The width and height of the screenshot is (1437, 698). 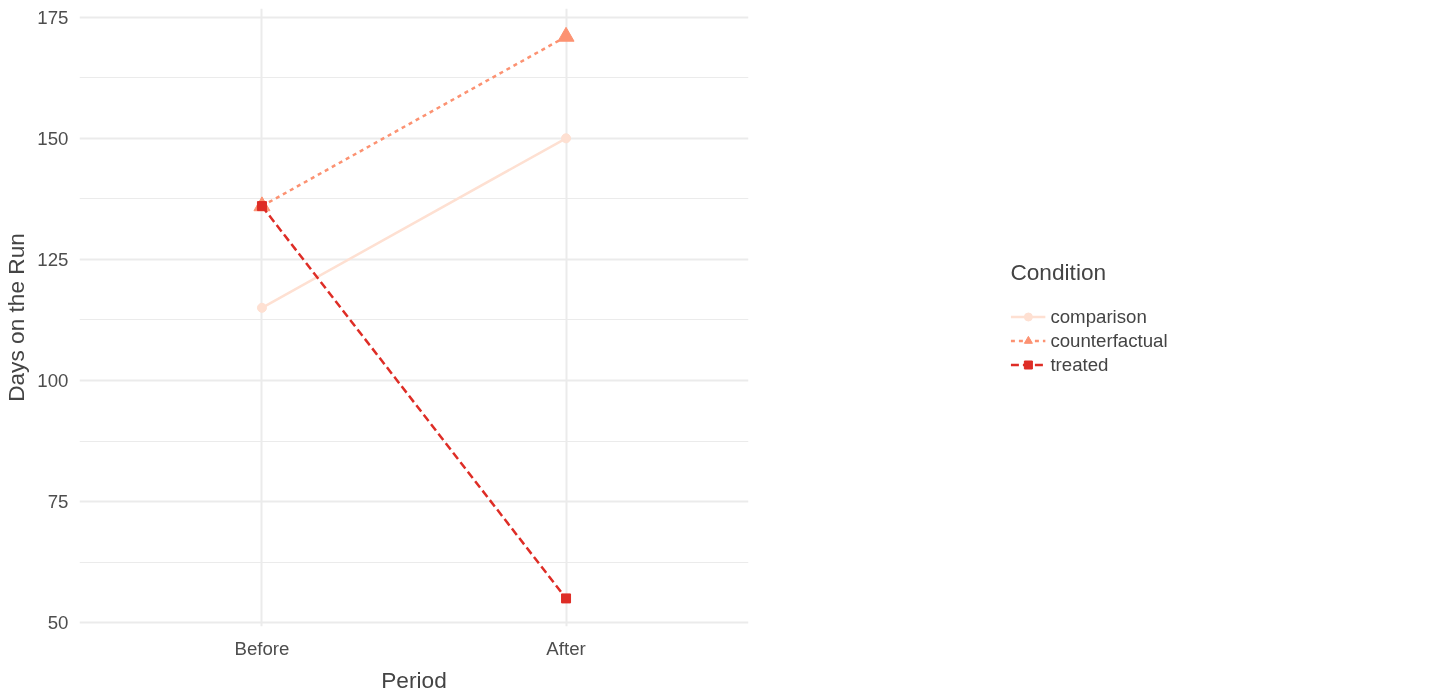 I want to click on legend-label: counterfactual, so click(x=1109, y=340).